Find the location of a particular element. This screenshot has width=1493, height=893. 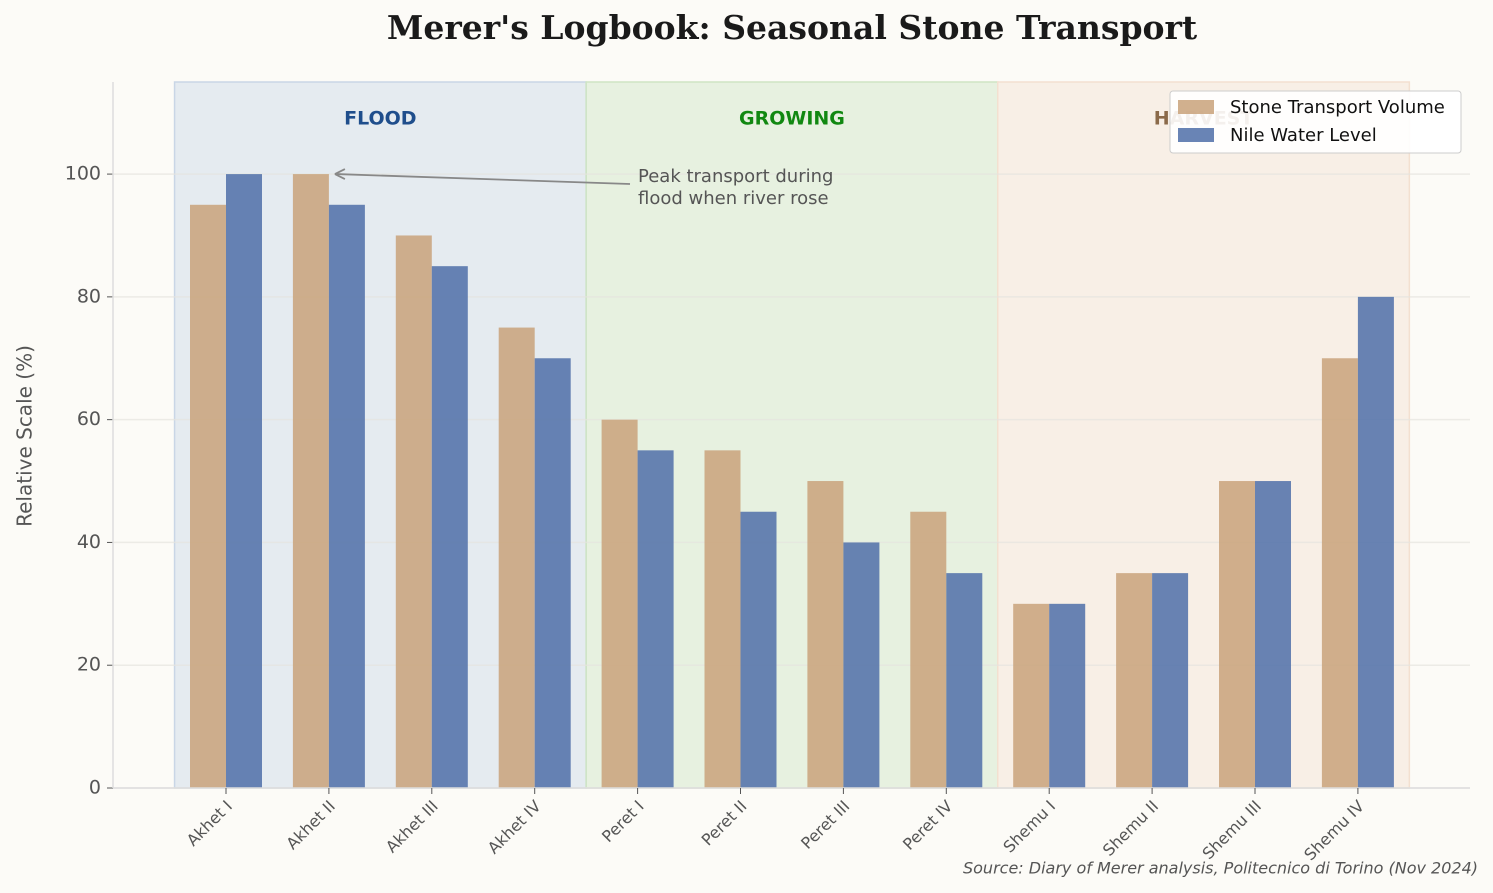

legend-label: Nile Water Level is located at coordinates (1303, 135).